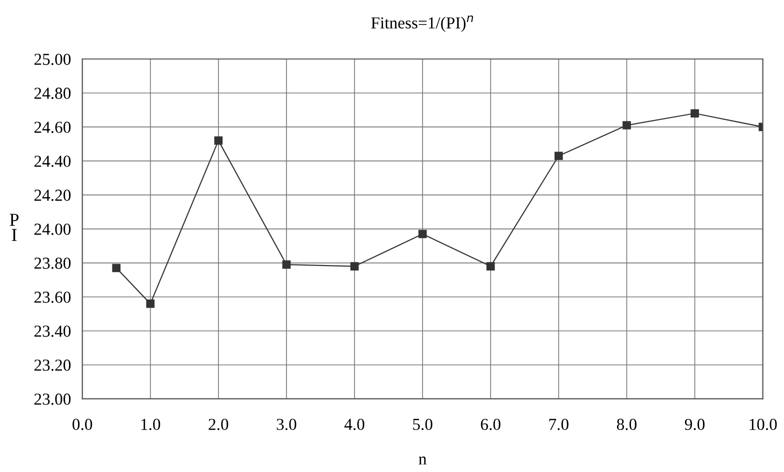  Describe the element at coordinates (626, 424) in the screenshot. I see `x-tick-label: 8.0` at that location.